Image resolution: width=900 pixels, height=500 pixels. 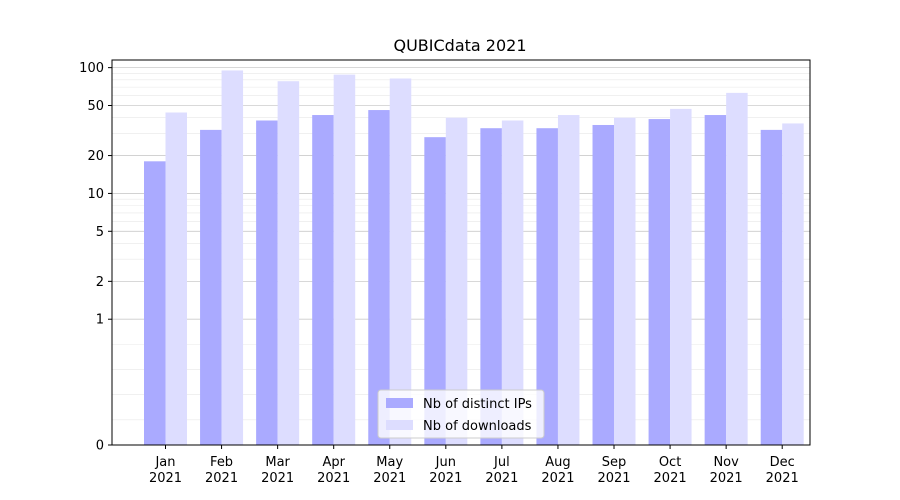 I want to click on x-tick-label-month: Nov, so click(x=726, y=462).